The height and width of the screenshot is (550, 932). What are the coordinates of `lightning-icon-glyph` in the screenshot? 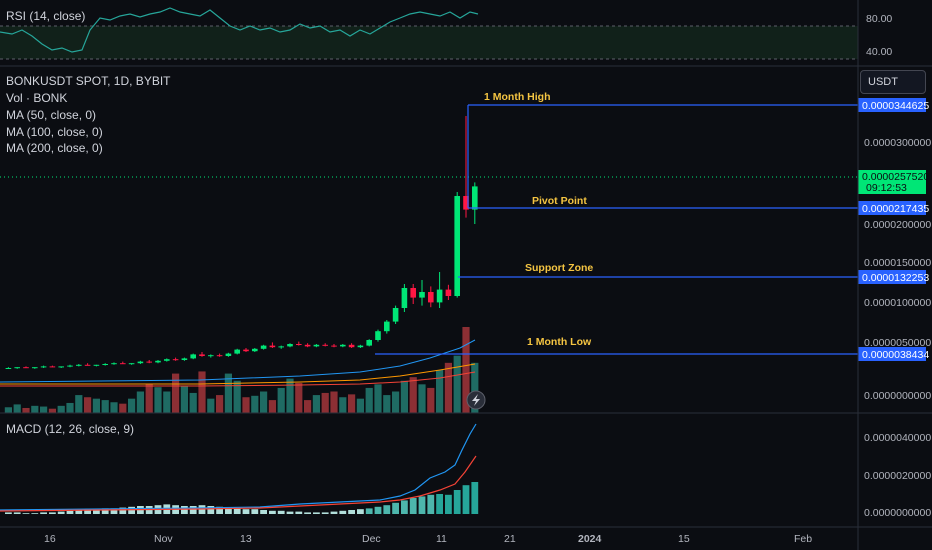 It's located at (476, 400).